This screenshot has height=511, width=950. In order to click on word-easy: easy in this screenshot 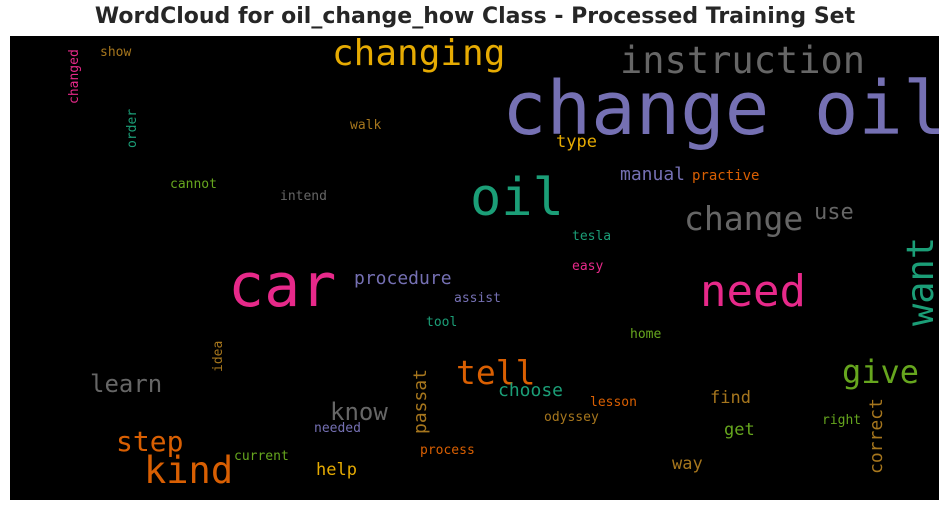, I will do `click(588, 266)`.